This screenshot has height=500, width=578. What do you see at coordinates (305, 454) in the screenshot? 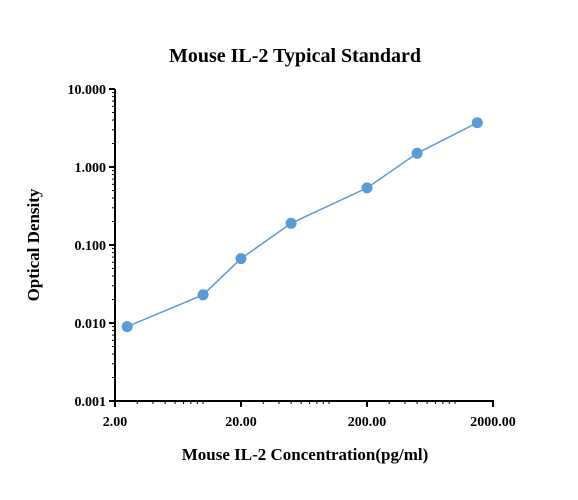
I see `x-axis-label: Mouse IL-2 Concentration(pg/ml)` at bounding box center [305, 454].